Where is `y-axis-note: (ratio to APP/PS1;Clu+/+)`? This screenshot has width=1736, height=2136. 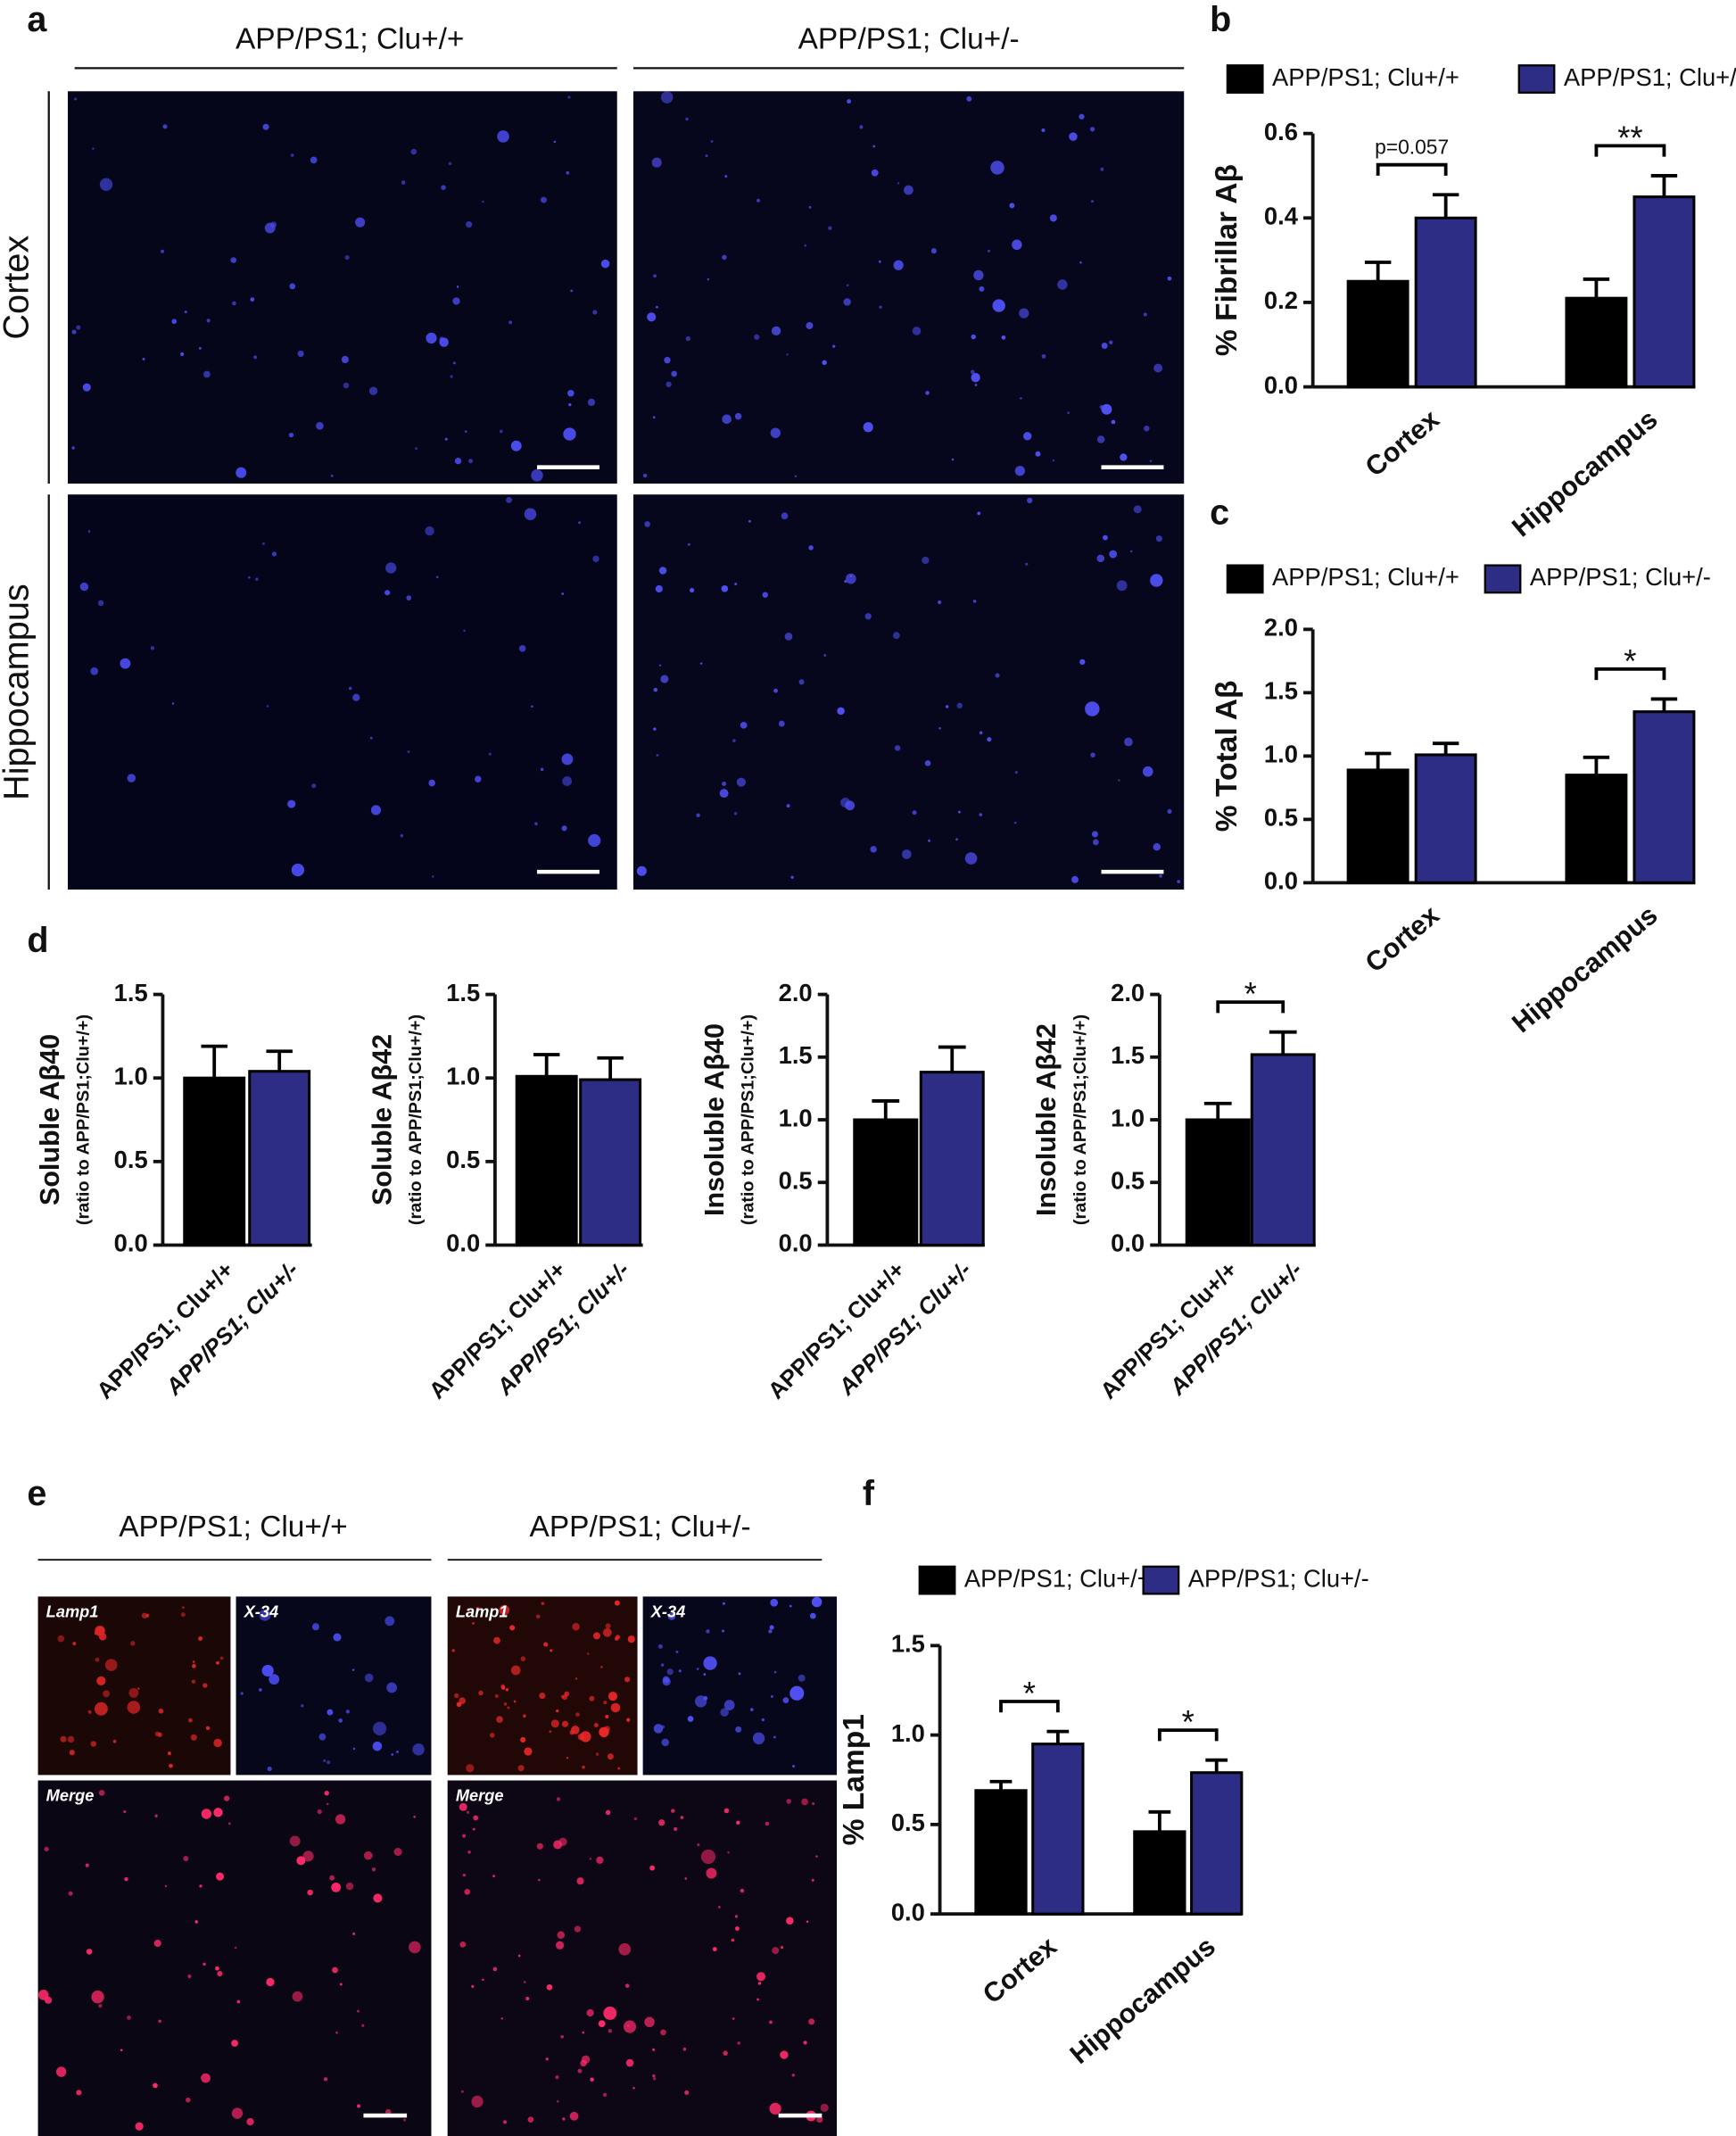
y-axis-note: (ratio to APP/PS1;Clu+/+) is located at coordinates (1080, 1119).